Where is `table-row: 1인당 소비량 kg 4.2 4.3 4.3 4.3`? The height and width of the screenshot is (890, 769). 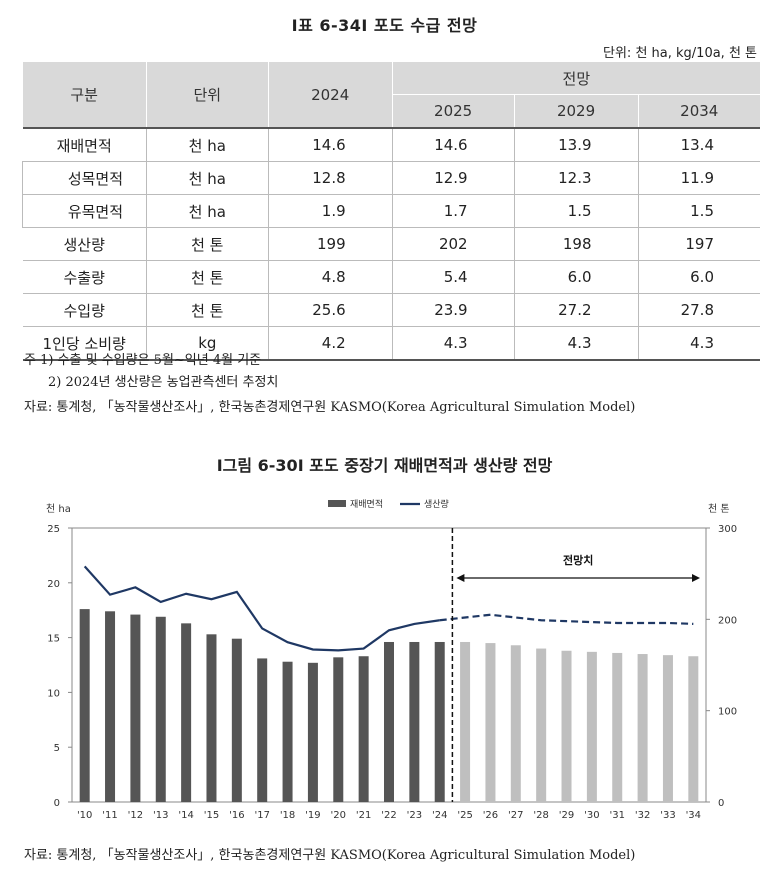
table-row: 1인당 소비량 kg 4.2 4.3 4.3 4.3 is located at coordinates (391, 343).